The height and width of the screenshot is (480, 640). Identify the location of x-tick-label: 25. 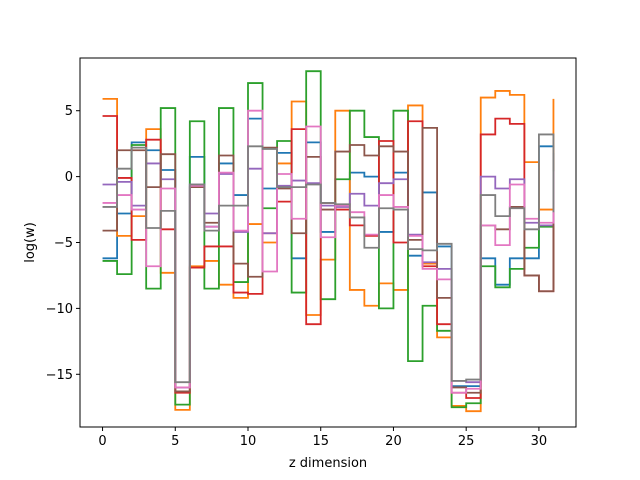
(466, 441).